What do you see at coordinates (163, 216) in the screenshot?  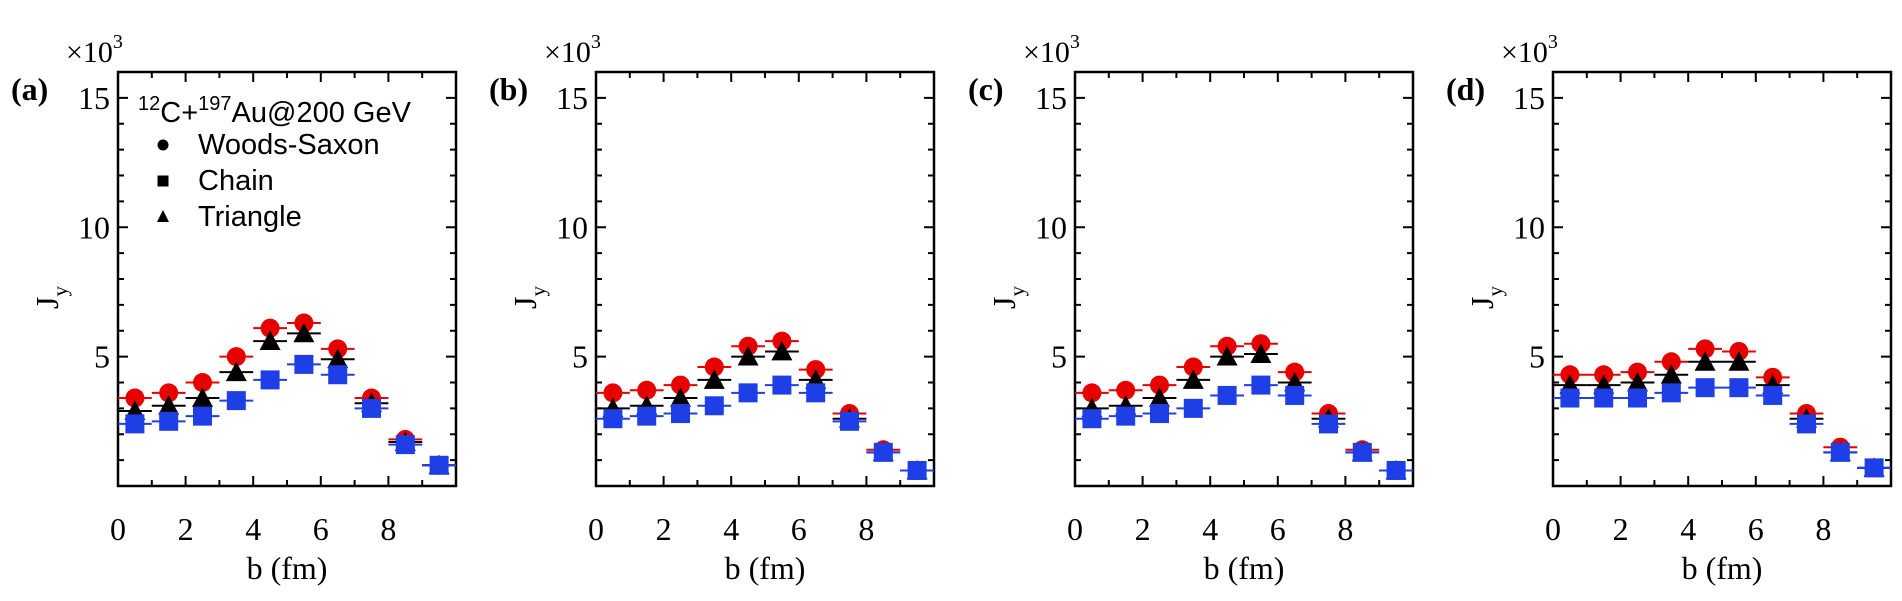 I see `legend-marker-triangle` at bounding box center [163, 216].